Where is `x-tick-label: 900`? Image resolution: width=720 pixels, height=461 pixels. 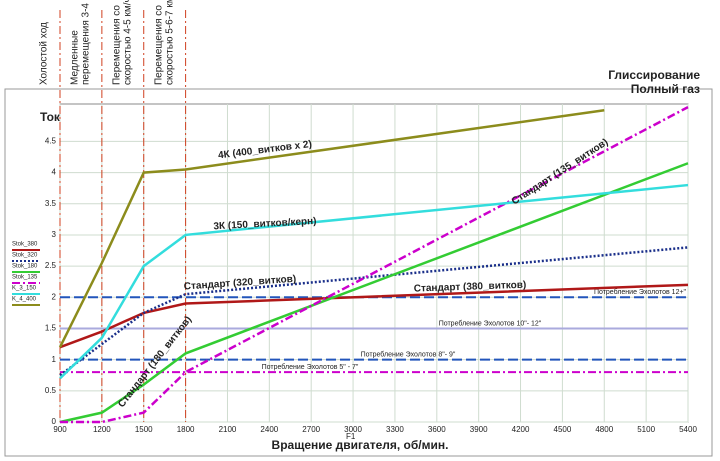
x-tick-label: 900 is located at coordinates (60, 429).